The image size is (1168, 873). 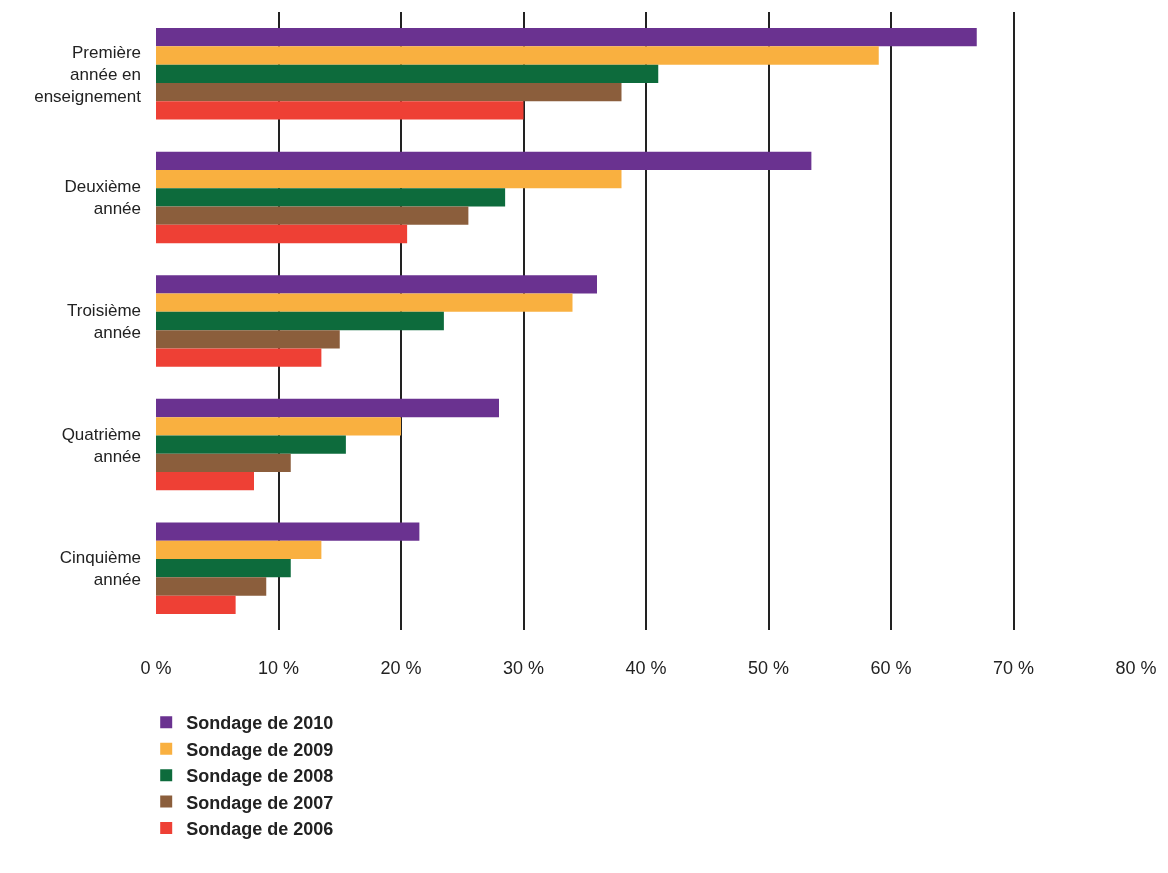 What do you see at coordinates (156, 668) in the screenshot?
I see `x-tick-label: 0 %` at bounding box center [156, 668].